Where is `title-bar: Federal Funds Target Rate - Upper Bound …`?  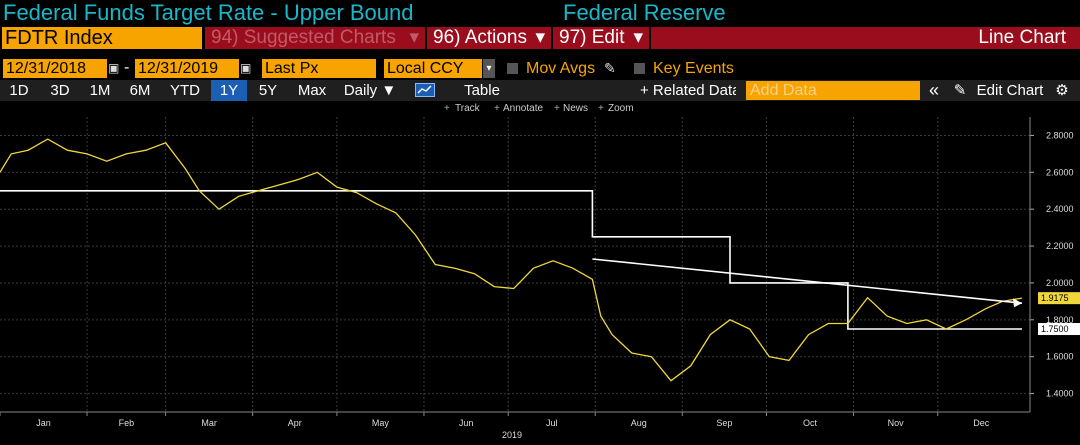 title-bar: Federal Funds Target Rate - Upper Bound … is located at coordinates (540, 12).